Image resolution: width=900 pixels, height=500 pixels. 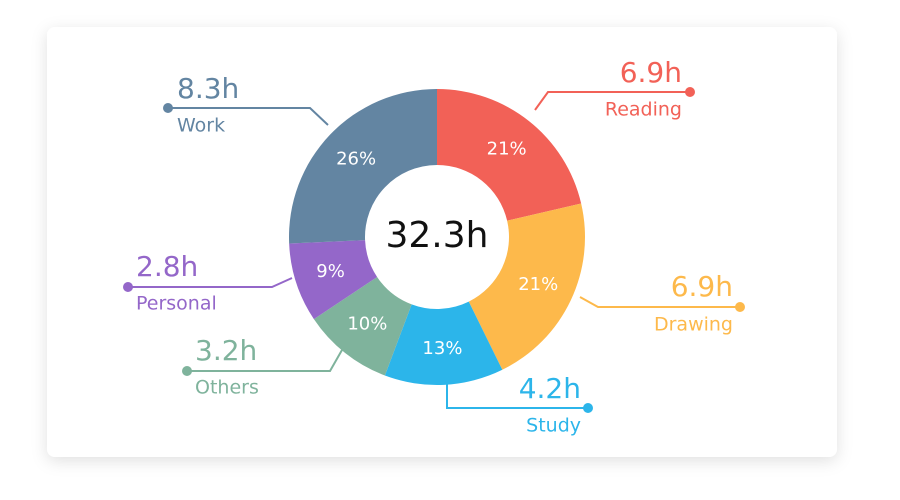 What do you see at coordinates (201, 126) in the screenshot?
I see `category-label: Work` at bounding box center [201, 126].